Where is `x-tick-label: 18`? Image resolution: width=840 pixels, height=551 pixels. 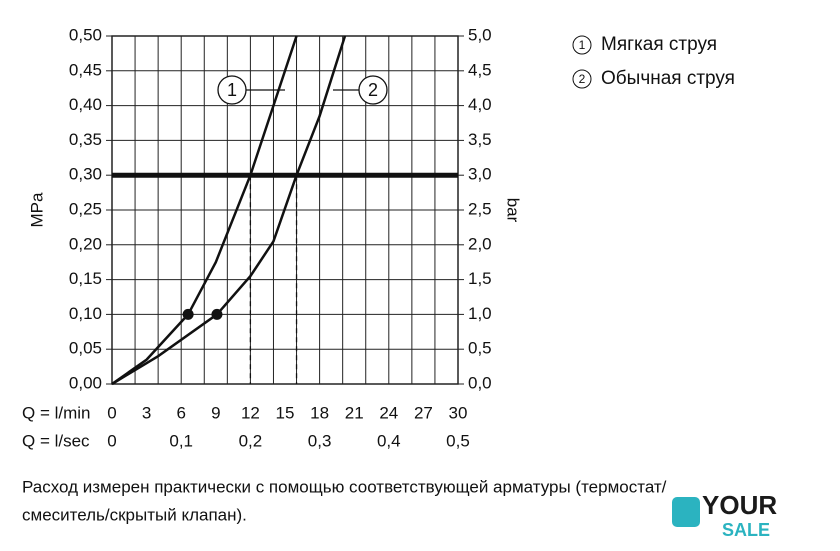
x-tick-label: 18 is located at coordinates (319, 412).